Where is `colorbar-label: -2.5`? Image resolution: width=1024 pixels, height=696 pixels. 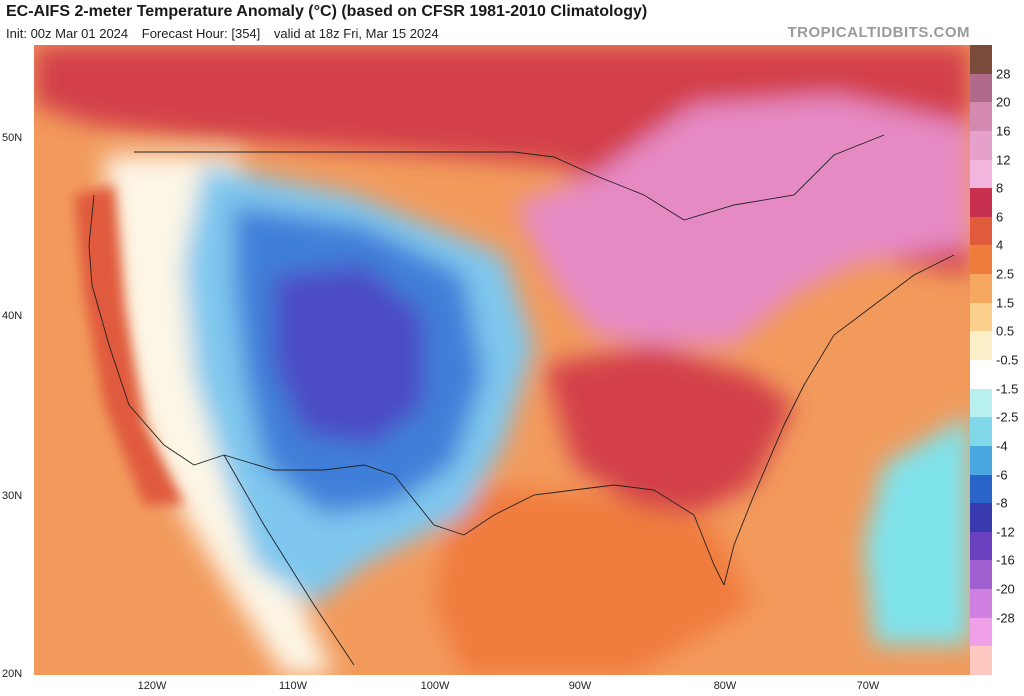
colorbar-label: -2.5 is located at coordinates (1007, 417).